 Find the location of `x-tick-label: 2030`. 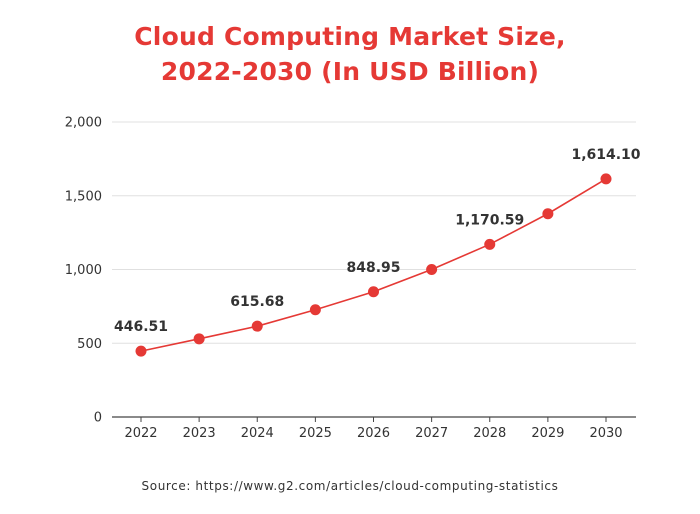

x-tick-label: 2030 is located at coordinates (605, 433).